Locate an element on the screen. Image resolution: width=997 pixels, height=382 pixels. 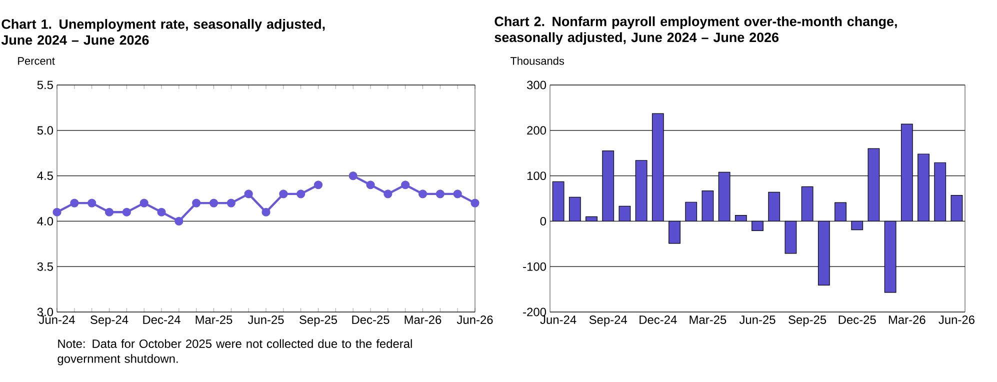
y-tick-label: 300 is located at coordinates (536, 85).